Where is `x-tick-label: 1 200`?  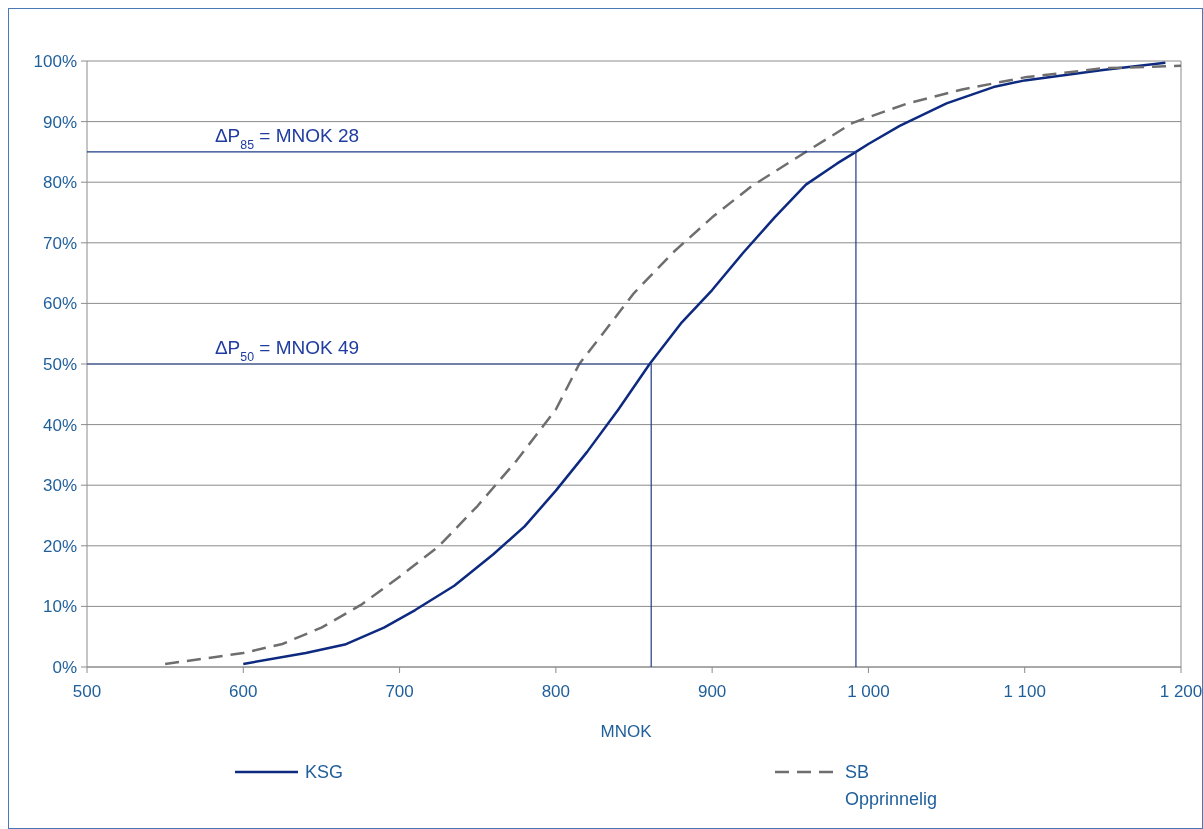
x-tick-label: 1 200 is located at coordinates (1181, 691).